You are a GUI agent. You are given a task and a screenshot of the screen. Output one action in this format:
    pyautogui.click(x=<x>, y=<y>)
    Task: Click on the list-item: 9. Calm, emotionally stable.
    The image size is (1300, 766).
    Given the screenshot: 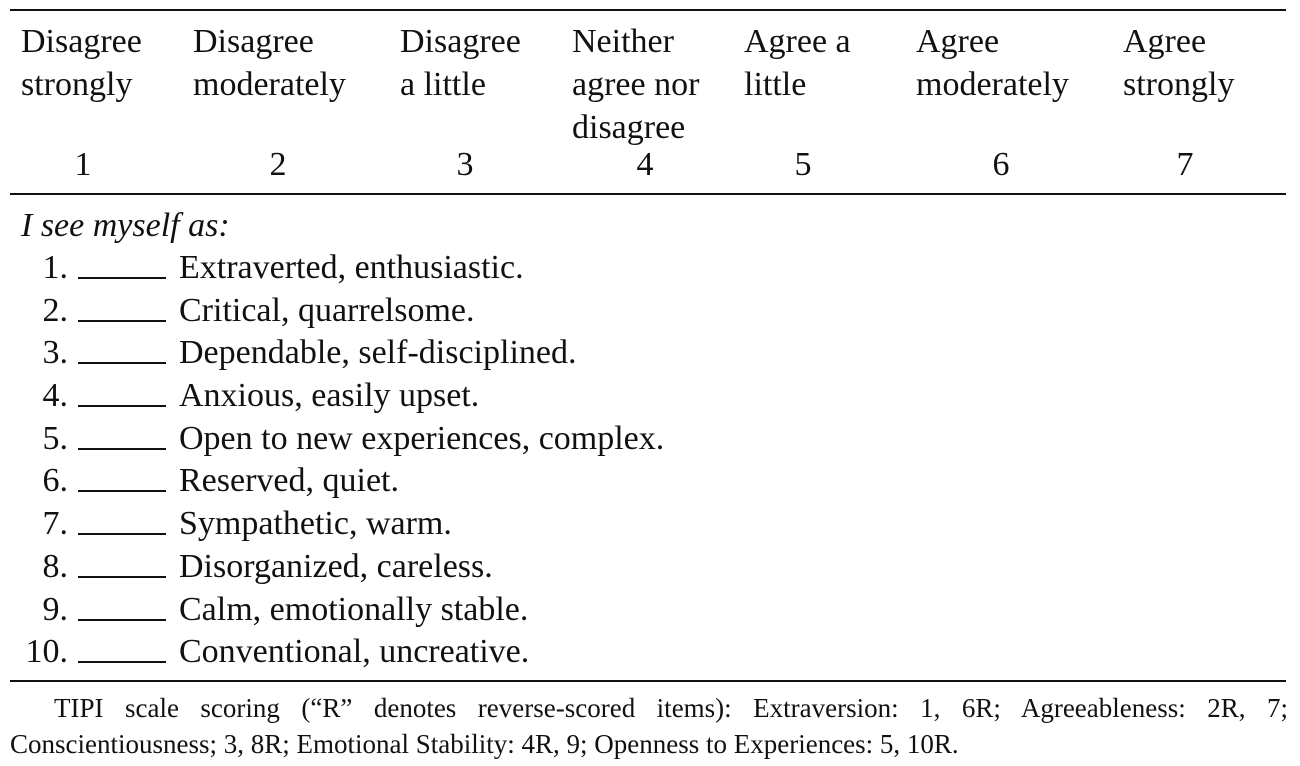 What is the action you would take?
    pyautogui.click(x=650, y=610)
    